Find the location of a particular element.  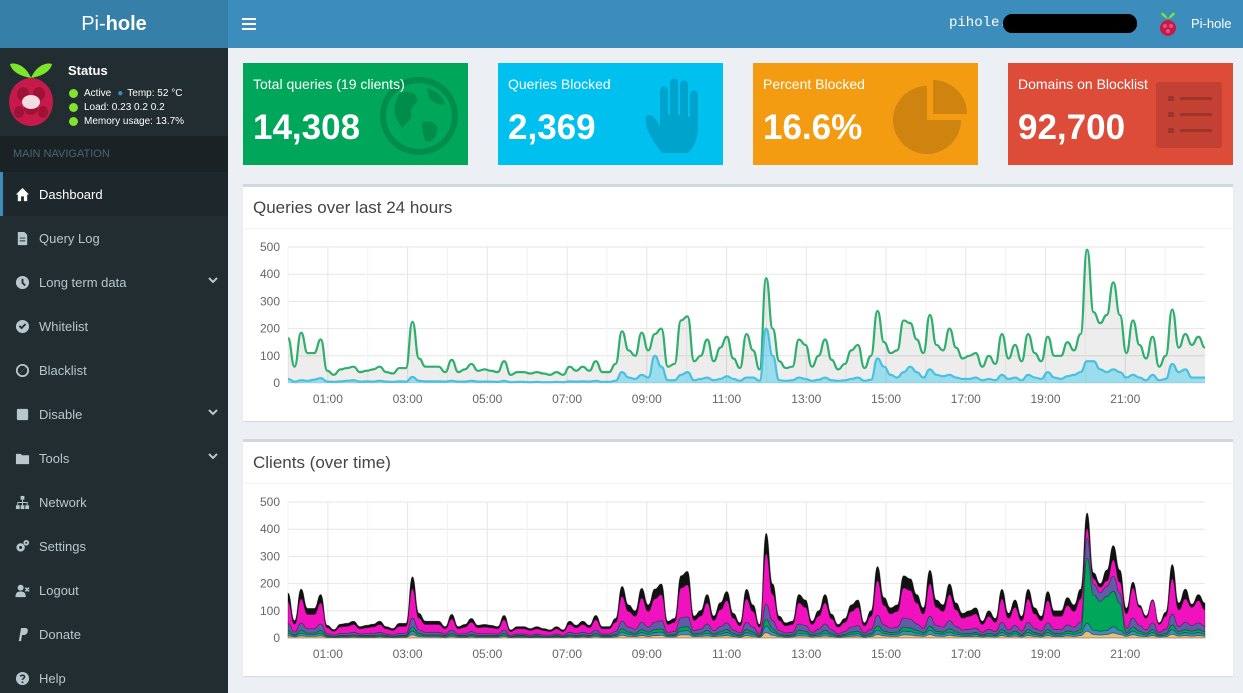

sidebar-item-help: Help is located at coordinates (114, 674).